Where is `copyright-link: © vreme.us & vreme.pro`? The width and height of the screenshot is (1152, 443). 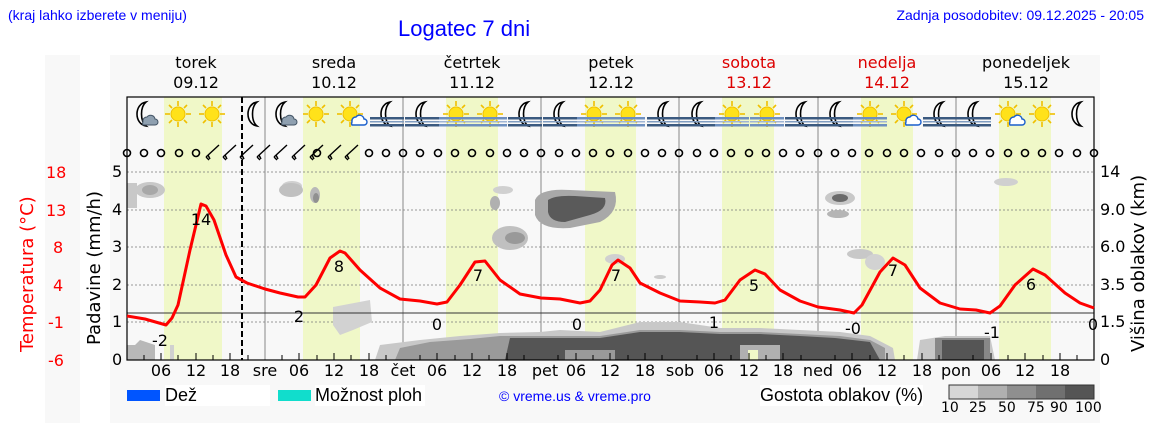
copyright-link: © vreme.us & vreme.pro is located at coordinates (575, 396).